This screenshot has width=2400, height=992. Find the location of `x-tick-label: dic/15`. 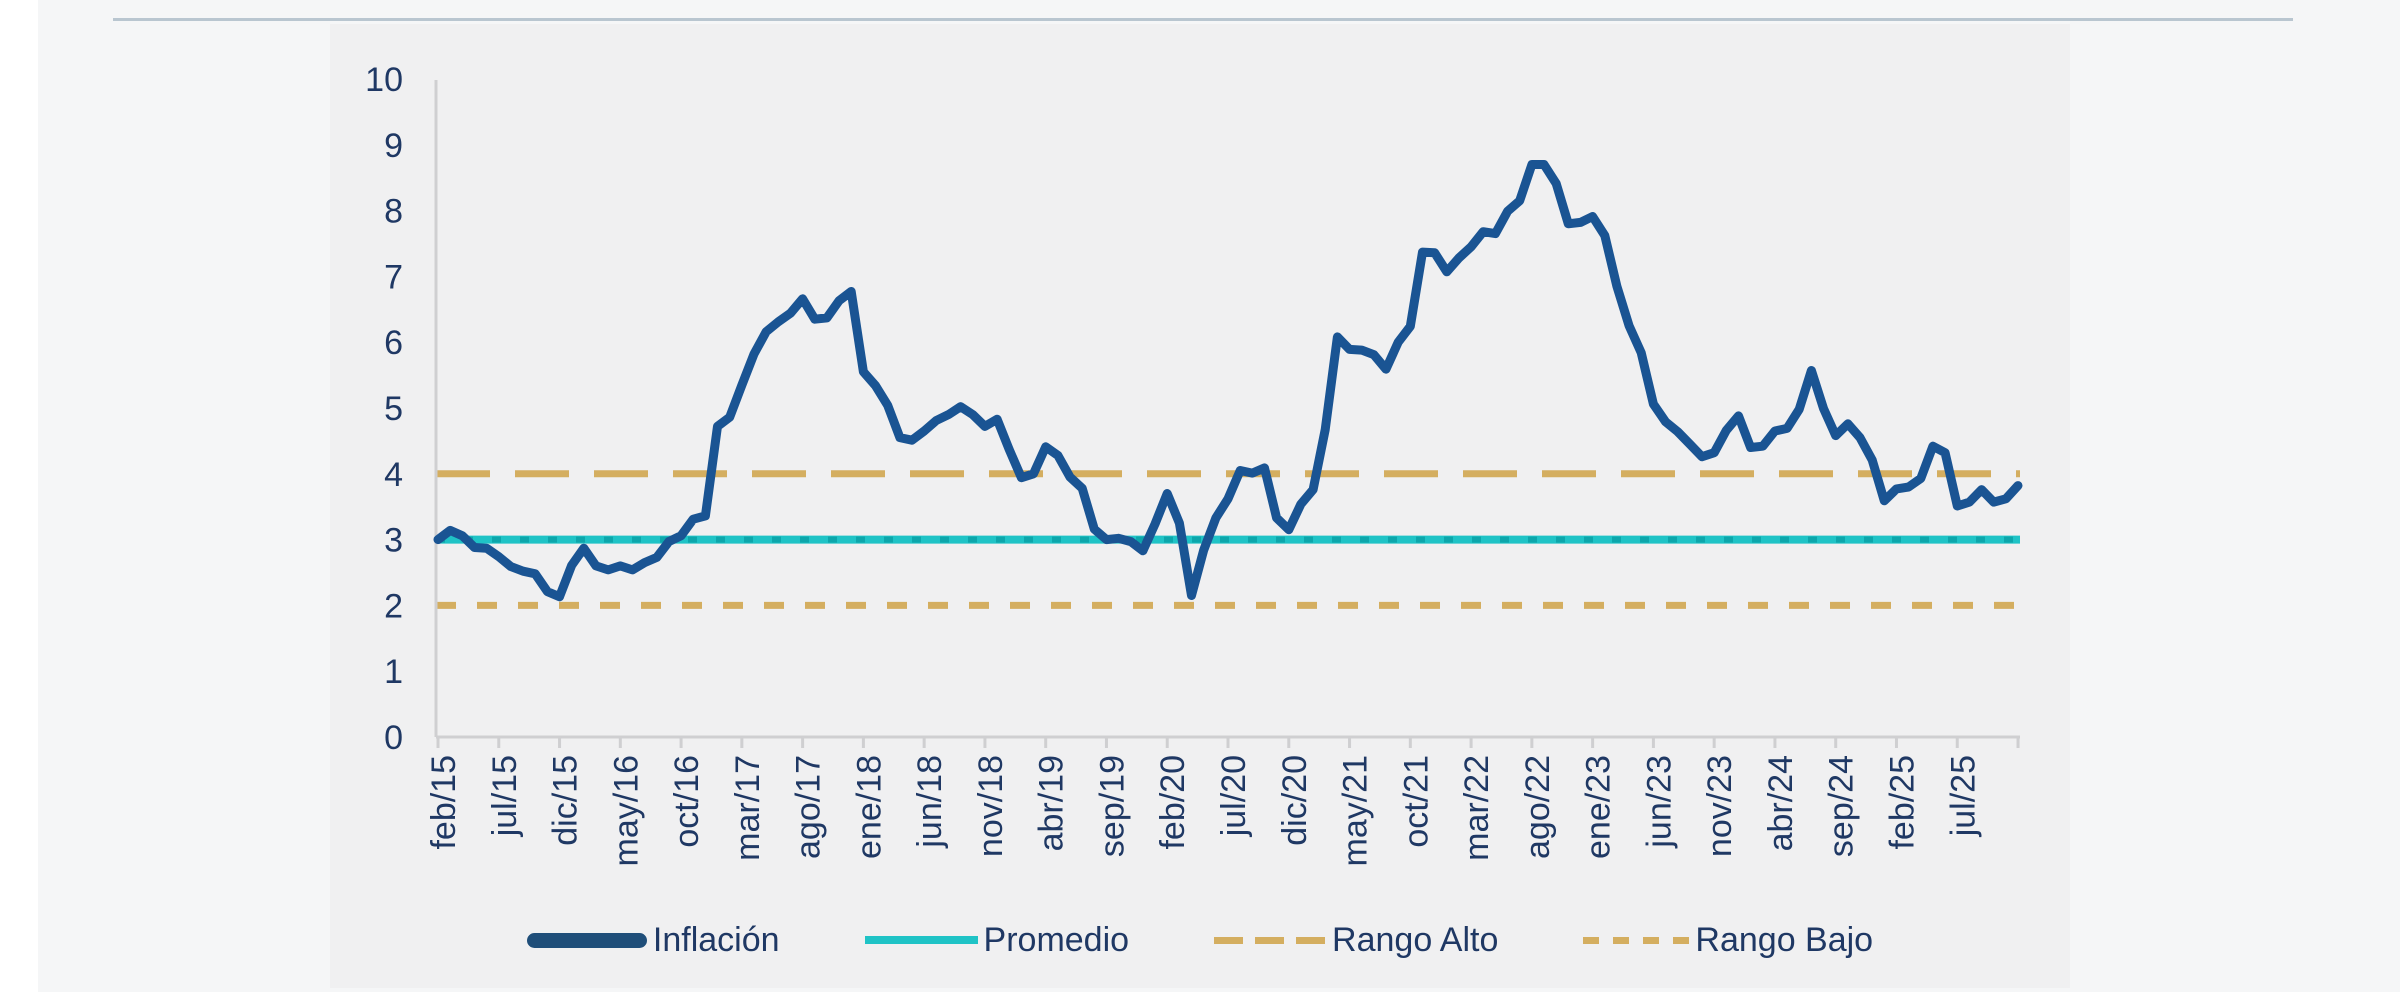

x-tick-label: dic/15 is located at coordinates (566, 800).